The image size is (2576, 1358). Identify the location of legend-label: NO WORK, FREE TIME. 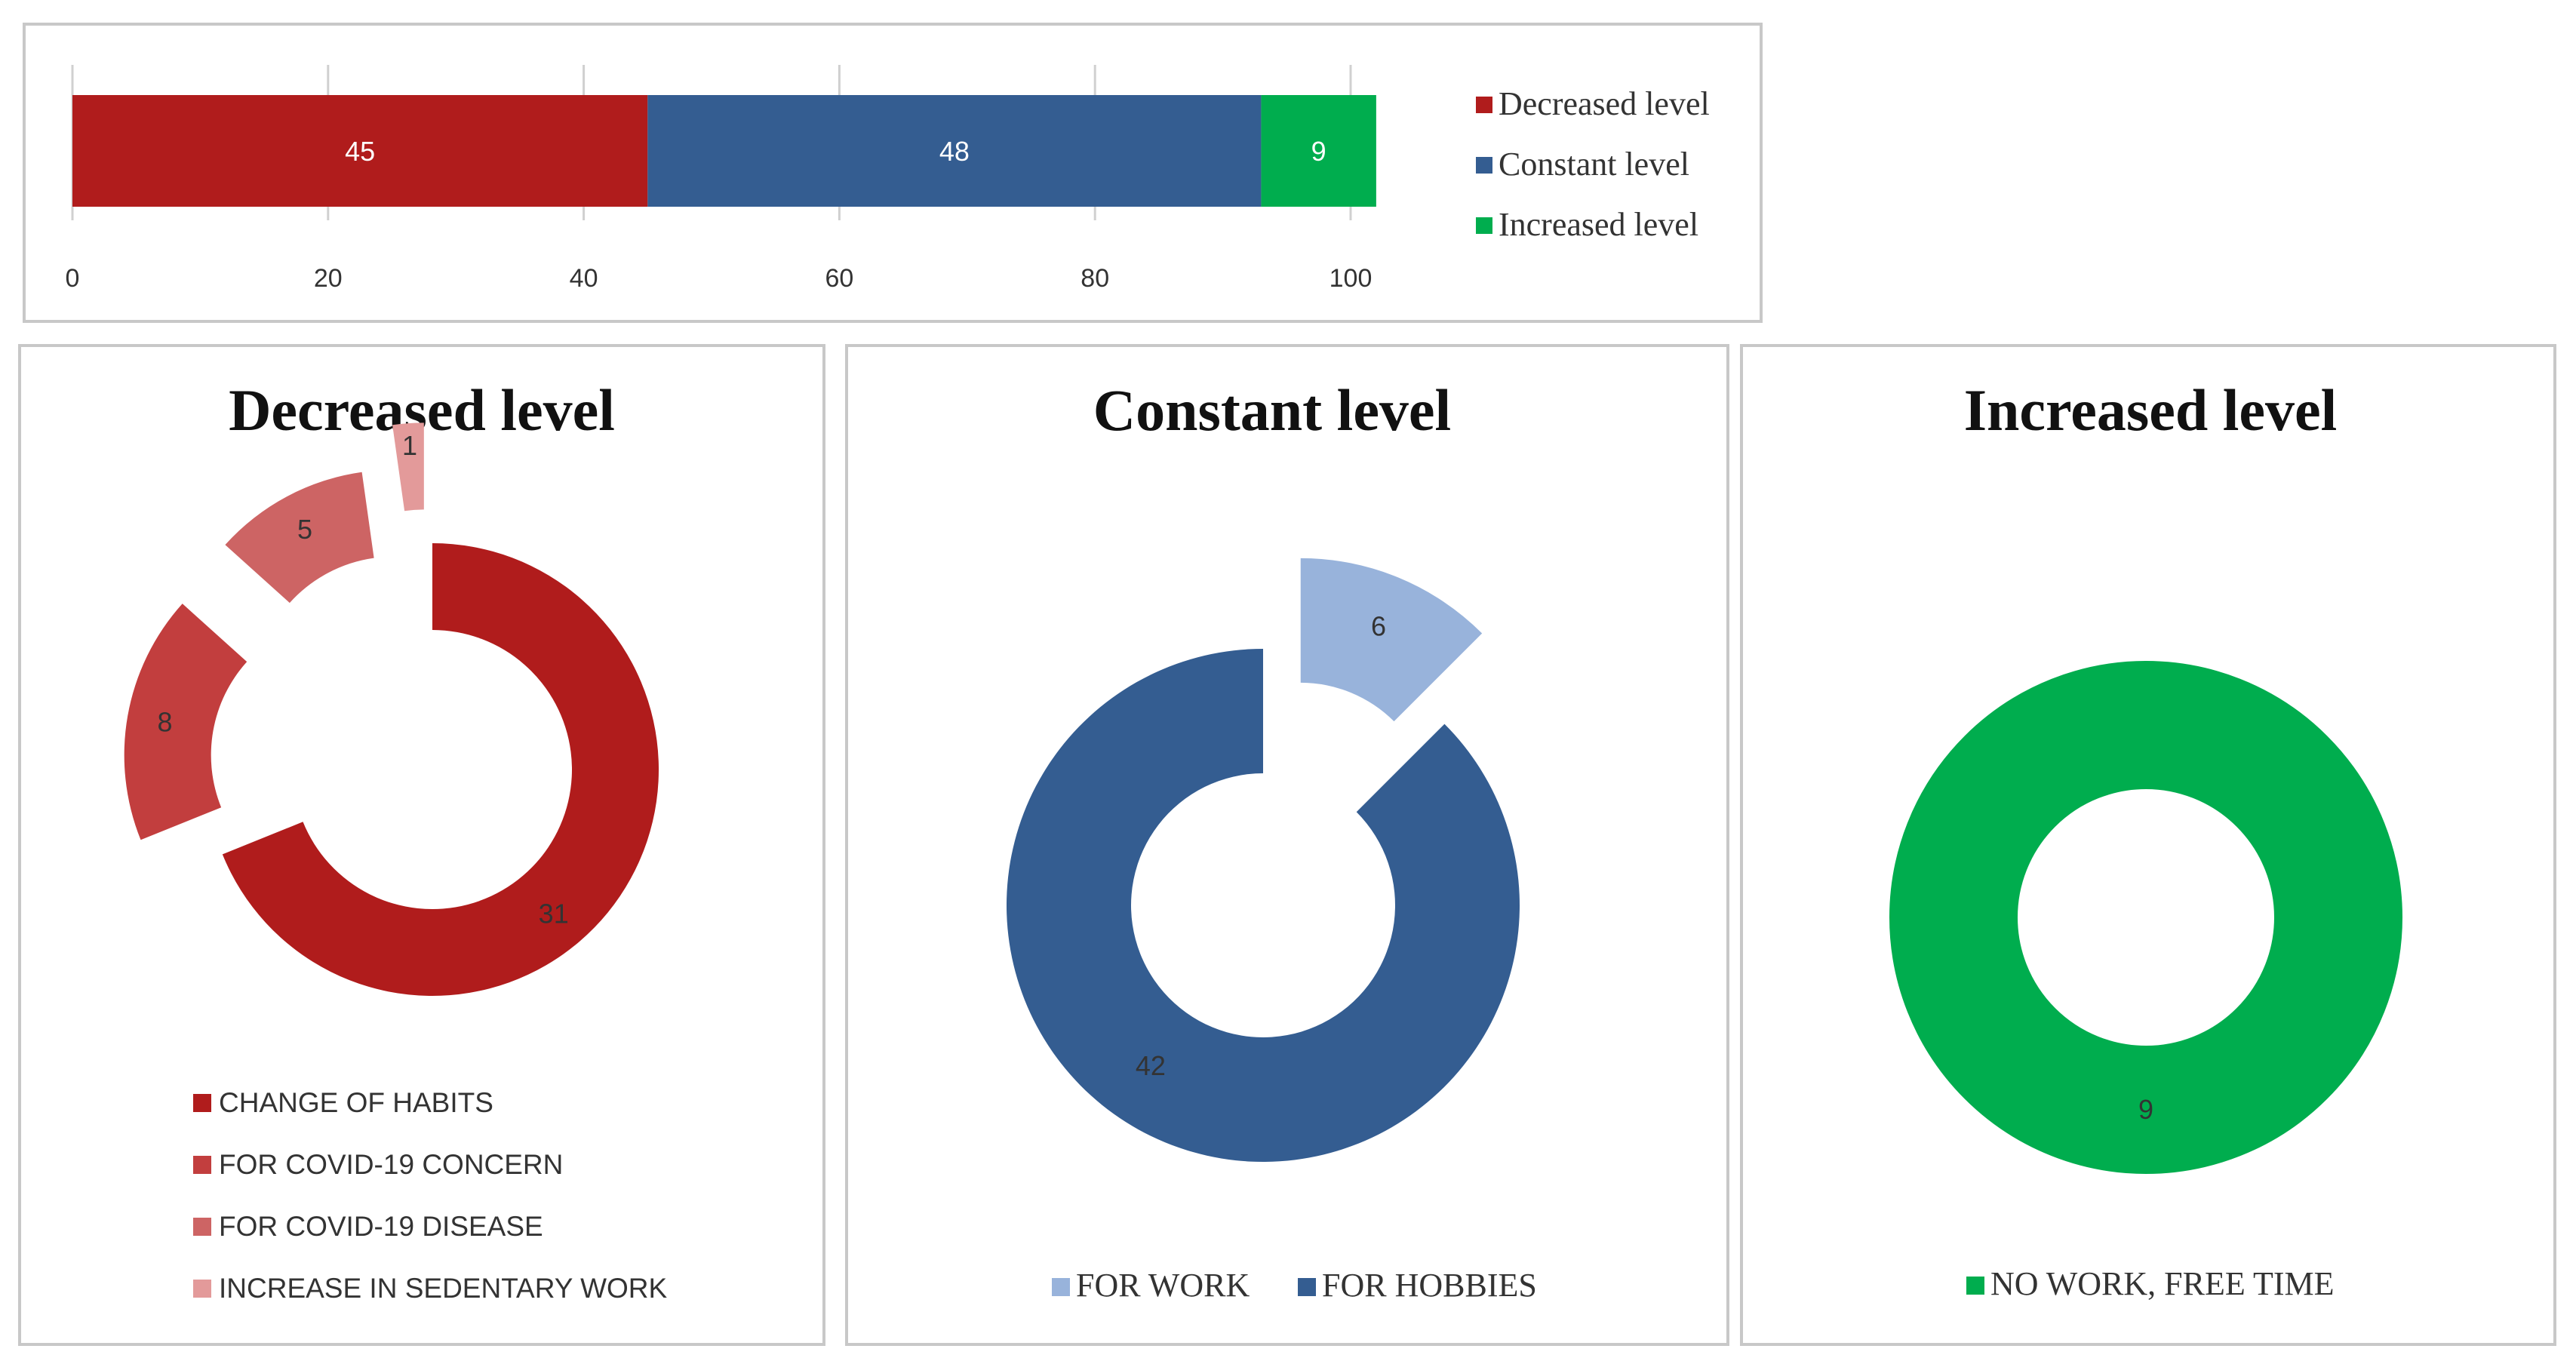
(2162, 1283).